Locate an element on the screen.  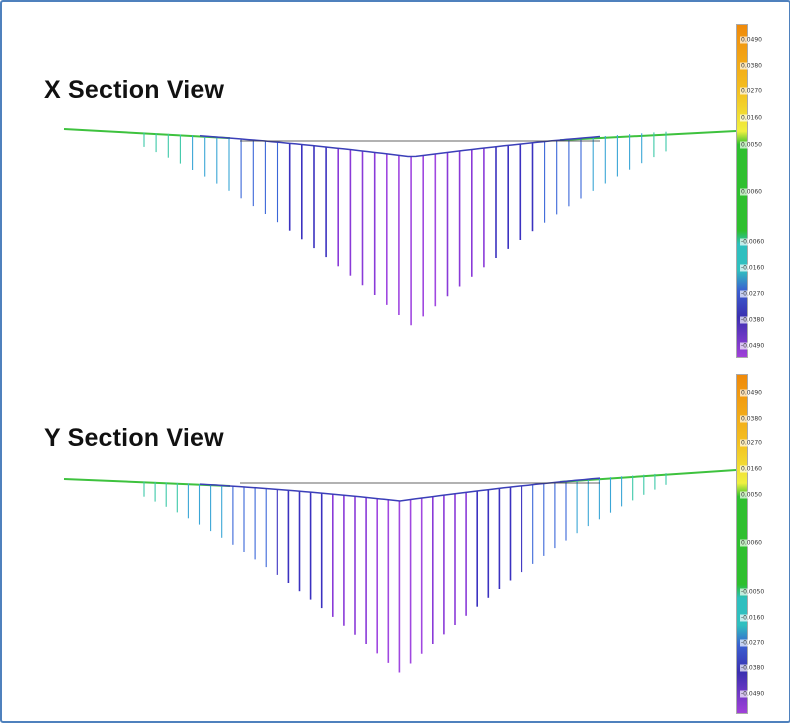
x-scale-tick: 0.0270 is located at coordinates (751, 91).